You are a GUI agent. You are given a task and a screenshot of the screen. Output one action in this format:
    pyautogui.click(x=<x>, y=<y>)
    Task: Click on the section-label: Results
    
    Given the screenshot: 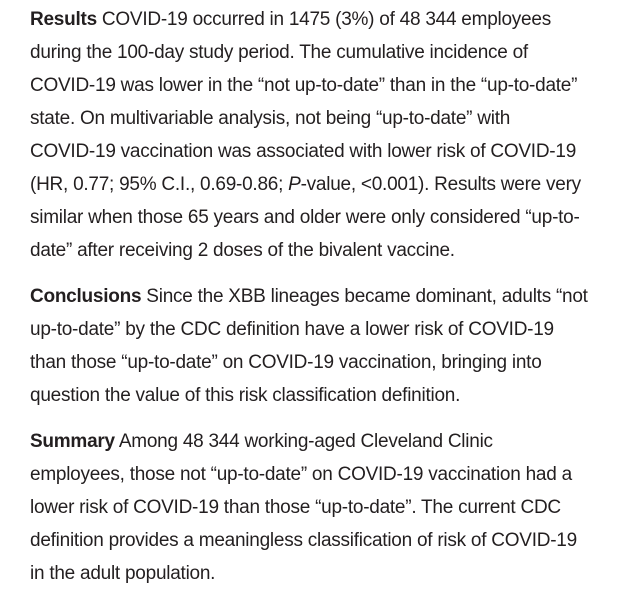 What is the action you would take?
    pyautogui.click(x=63, y=19)
    